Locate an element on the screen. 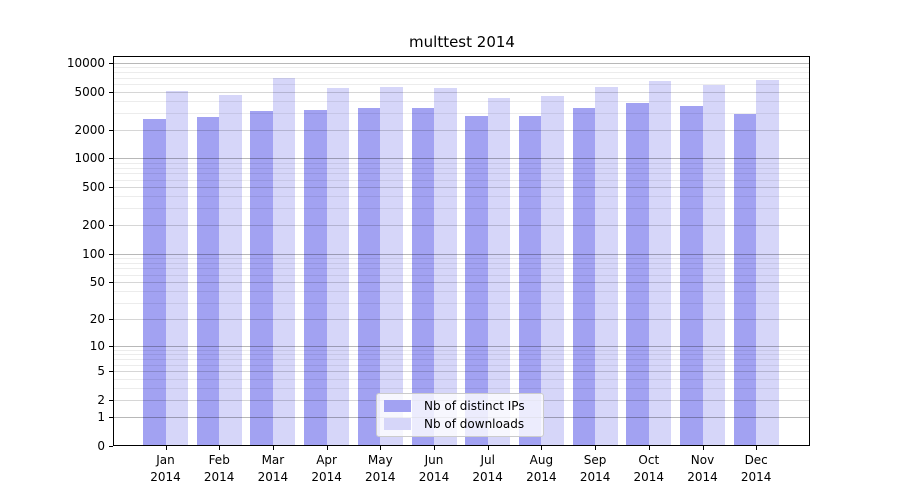  x-tick-label-feb: Feb 2014 is located at coordinates (219, 468).